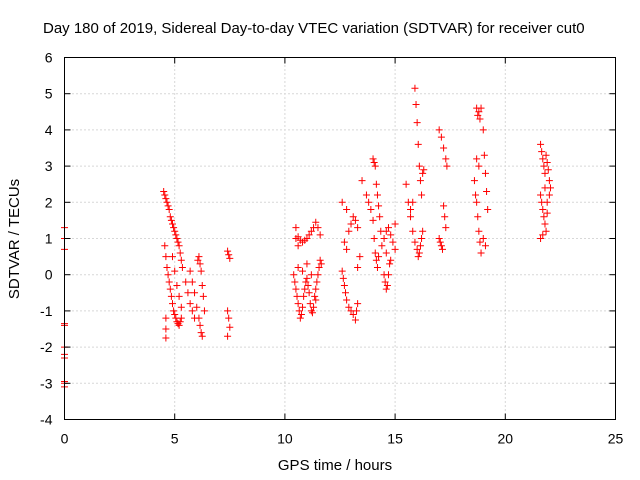  What do you see at coordinates (65, 439) in the screenshot?
I see `x-tick-label: 0` at bounding box center [65, 439].